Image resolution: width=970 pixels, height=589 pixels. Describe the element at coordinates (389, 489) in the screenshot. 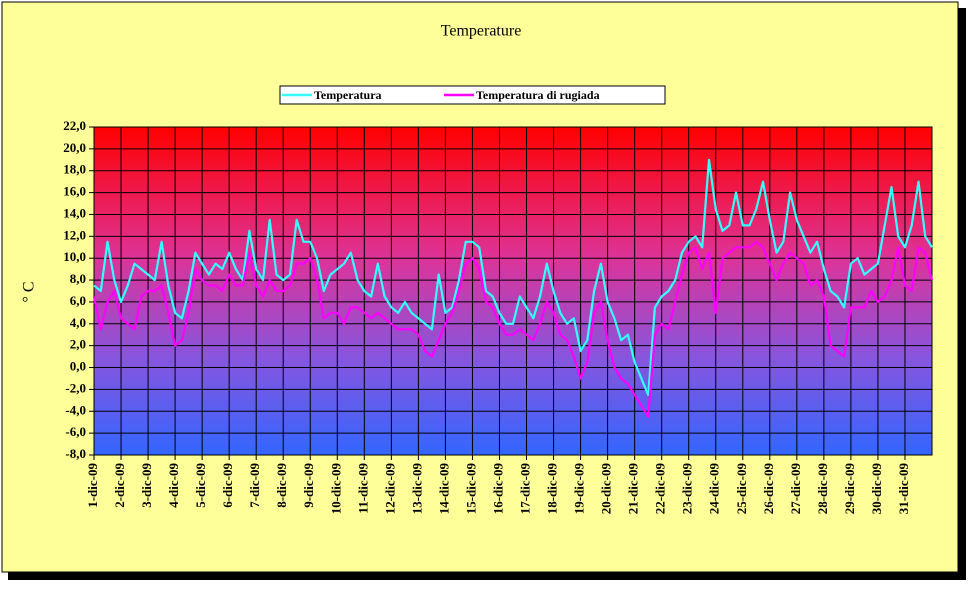

I see `x-tick-label: 12-dic-09` at that location.